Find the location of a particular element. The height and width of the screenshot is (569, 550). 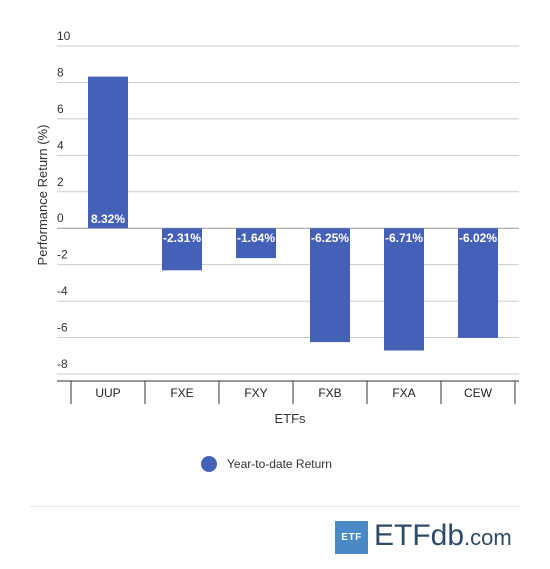

y-tick-label: -8 is located at coordinates (62, 364).